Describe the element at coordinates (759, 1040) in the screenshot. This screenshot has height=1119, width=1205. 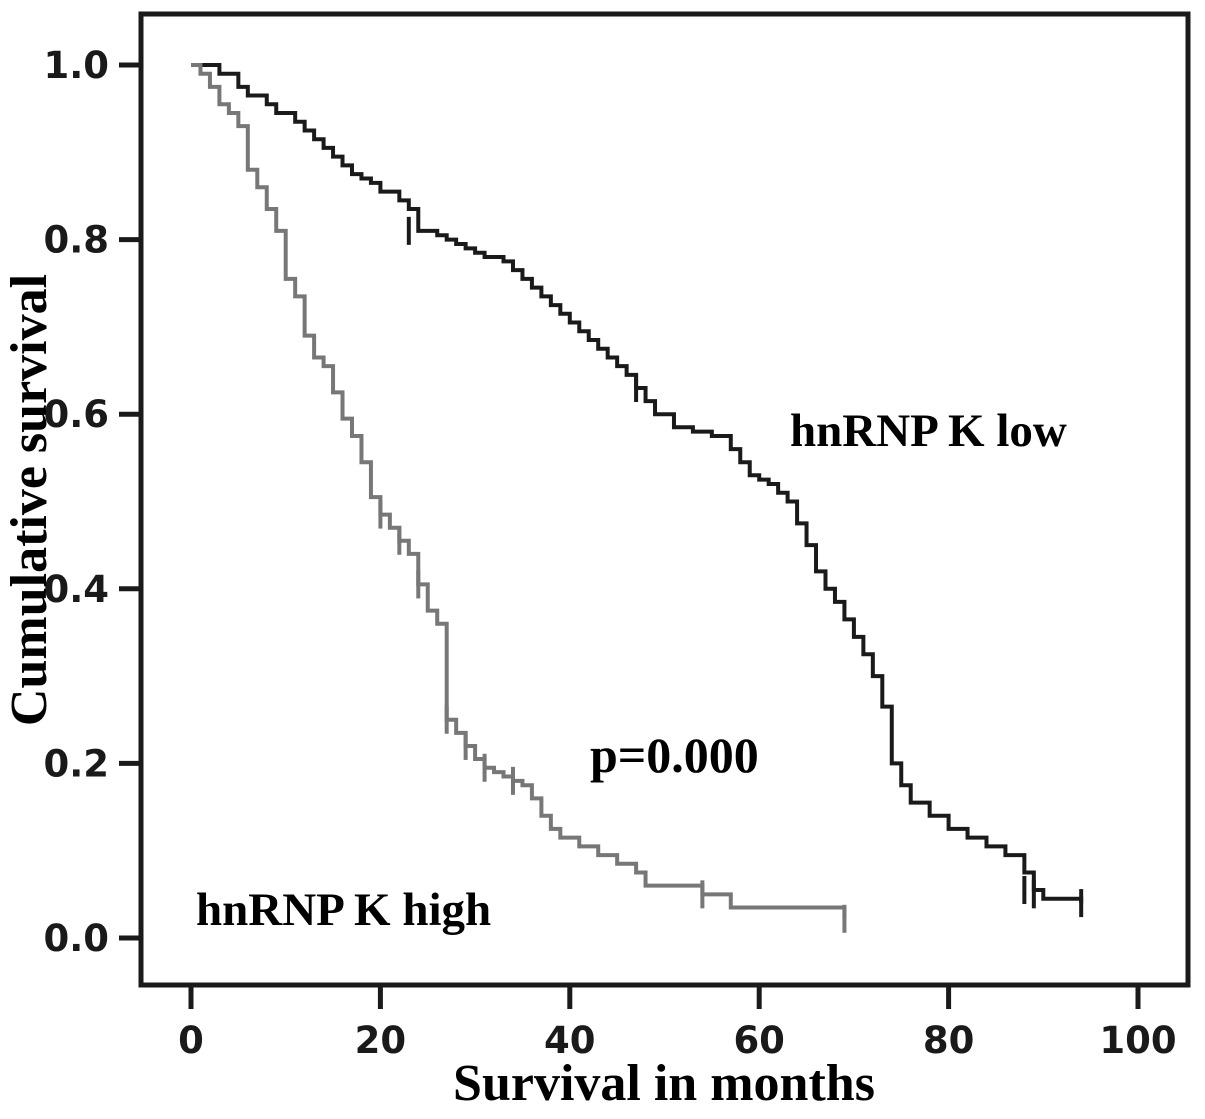
I see `x-tick-label: 60` at that location.